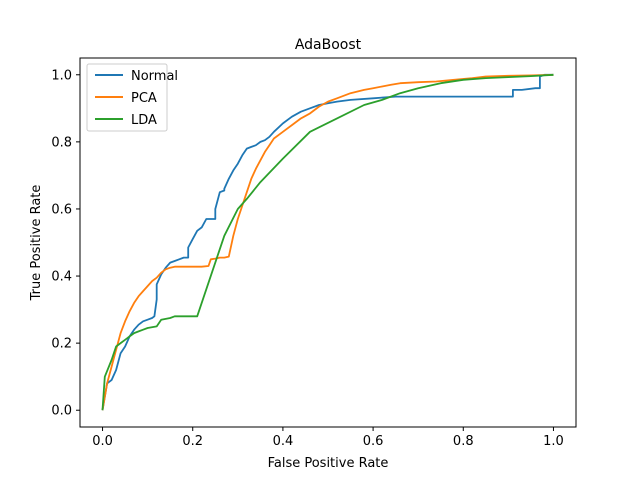  I want to click on y-axis-label: True Positive Rate, so click(36, 243).